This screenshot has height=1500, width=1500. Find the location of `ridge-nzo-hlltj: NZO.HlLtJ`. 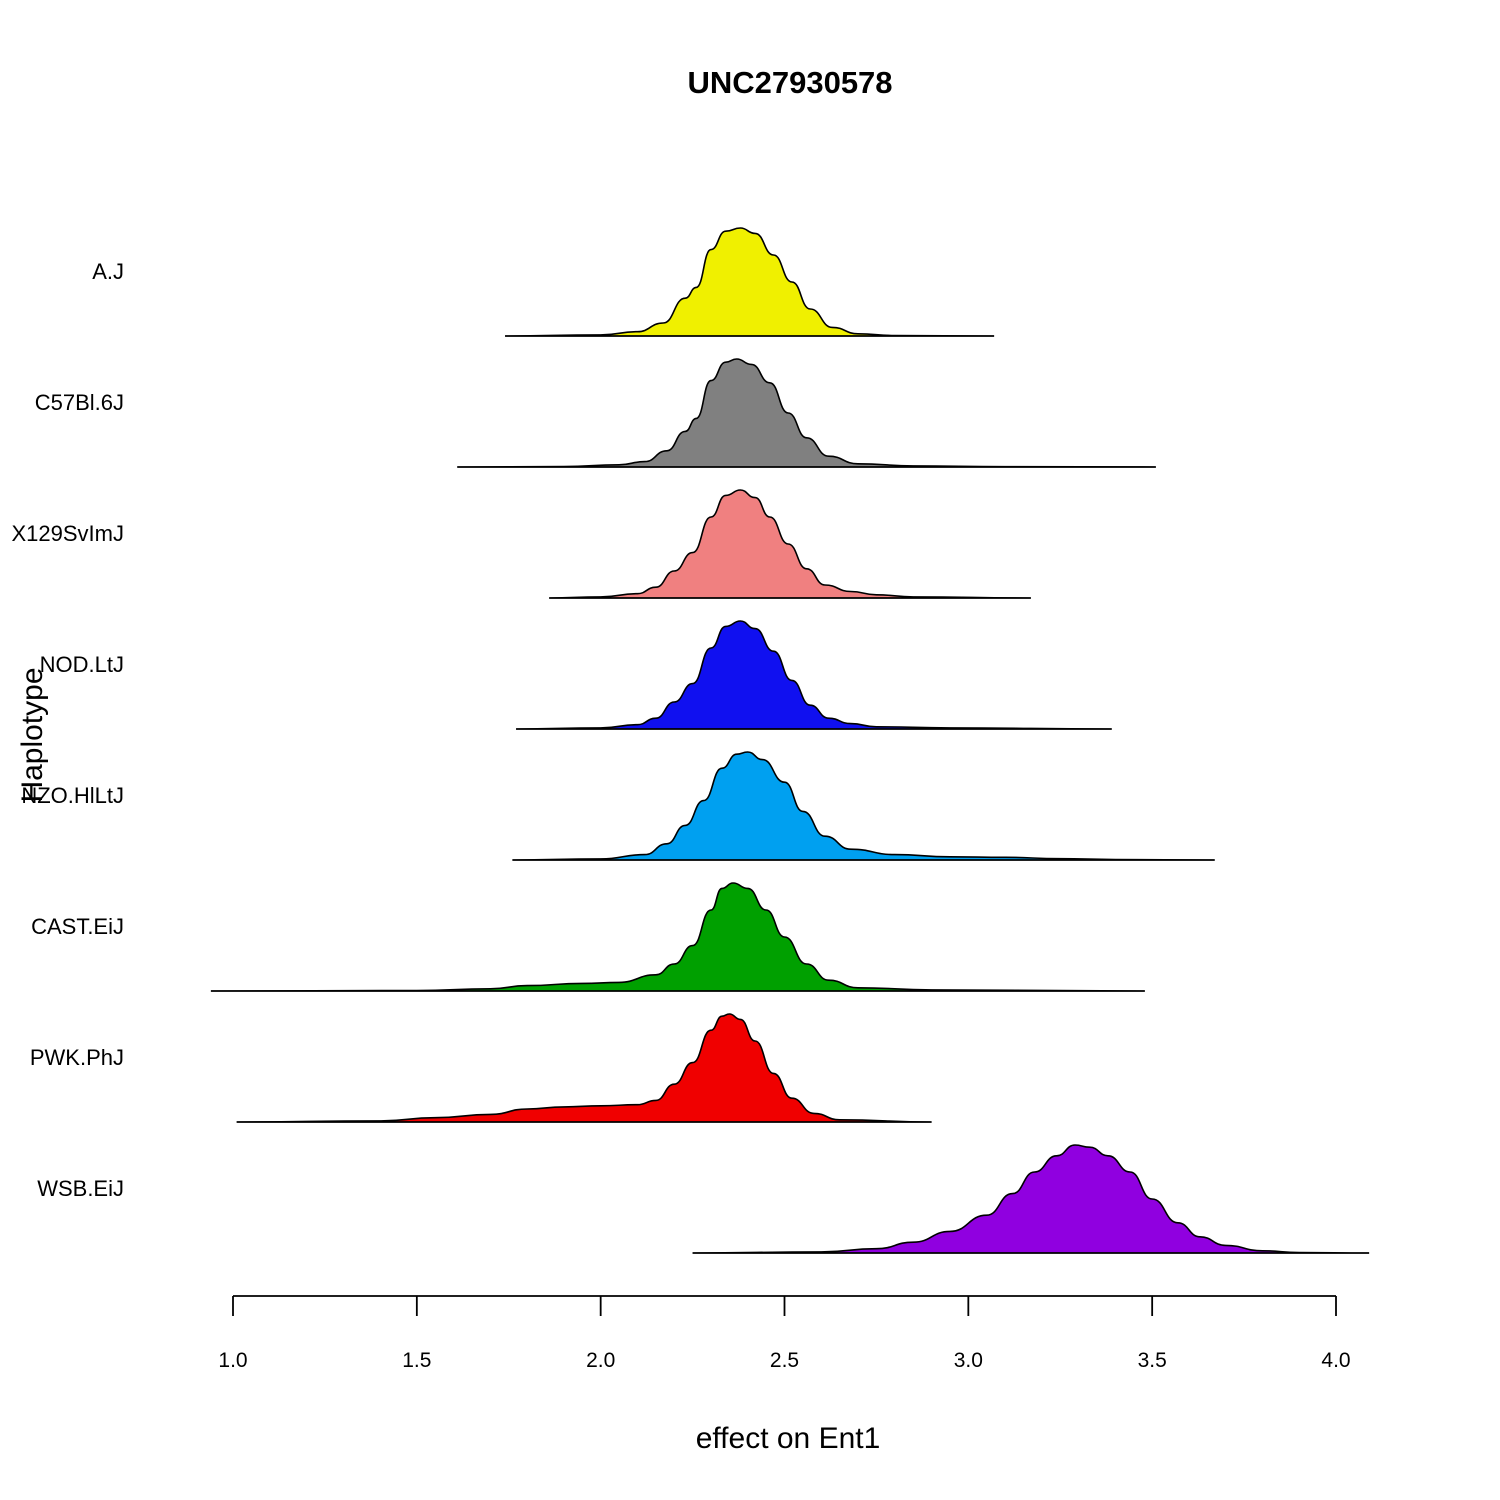

ridge-nzo-hlltj: NZO.HlLtJ is located at coordinates (618, 806).